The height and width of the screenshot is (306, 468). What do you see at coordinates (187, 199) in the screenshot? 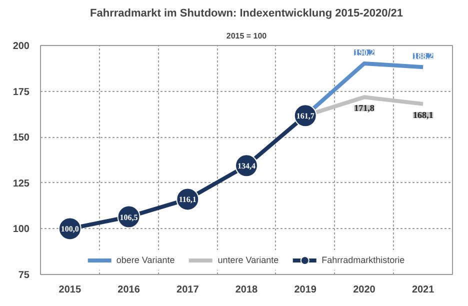
I see `data-label: 116,1` at bounding box center [187, 199].